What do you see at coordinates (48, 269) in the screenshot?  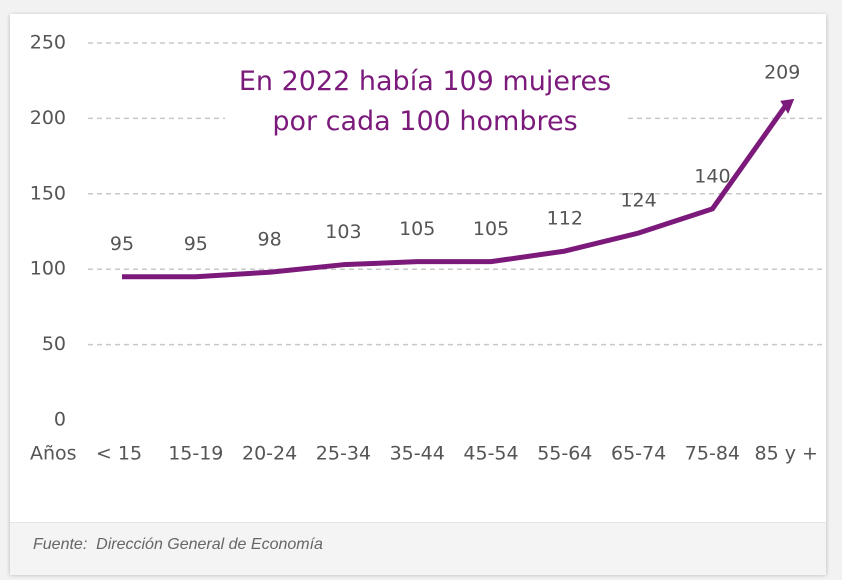 I see `y-tick-label: 100` at bounding box center [48, 269].